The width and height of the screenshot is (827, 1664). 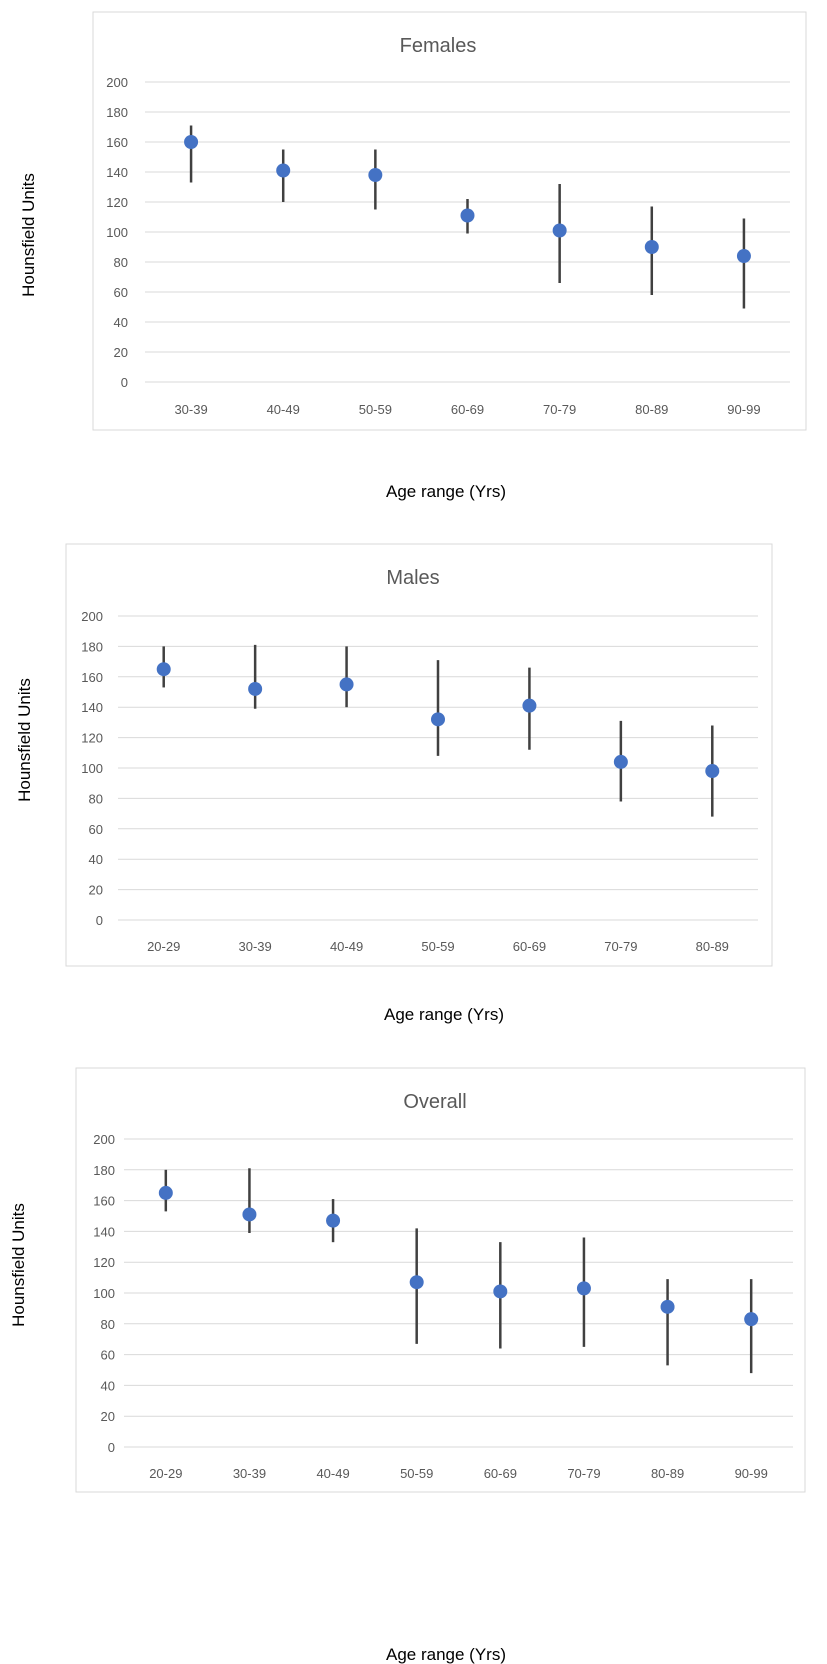 I want to click on x-tick-labels: 20-29 30-39 40-49 50-59 60-69 70-79 80-89, so click(x=438, y=946).